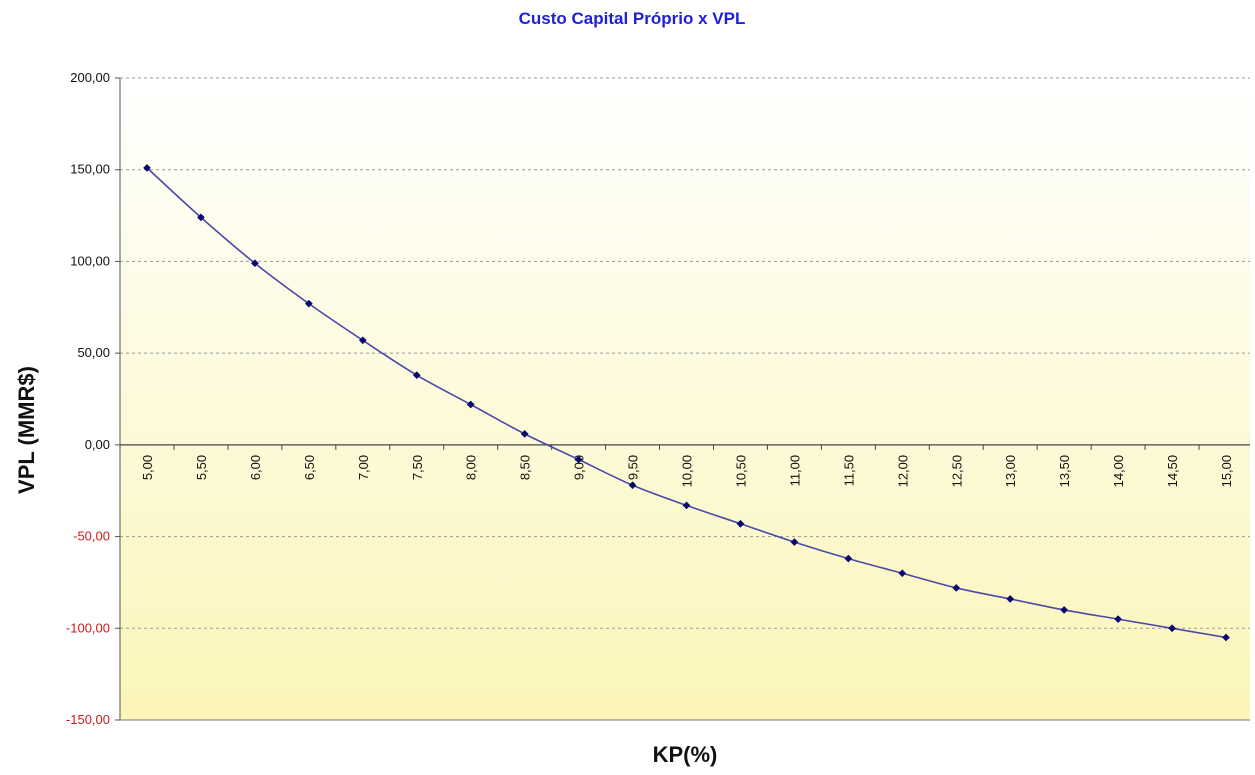 This screenshot has width=1255, height=775. What do you see at coordinates (255, 467) in the screenshot?
I see `x-tick-label: 6,00` at bounding box center [255, 467].